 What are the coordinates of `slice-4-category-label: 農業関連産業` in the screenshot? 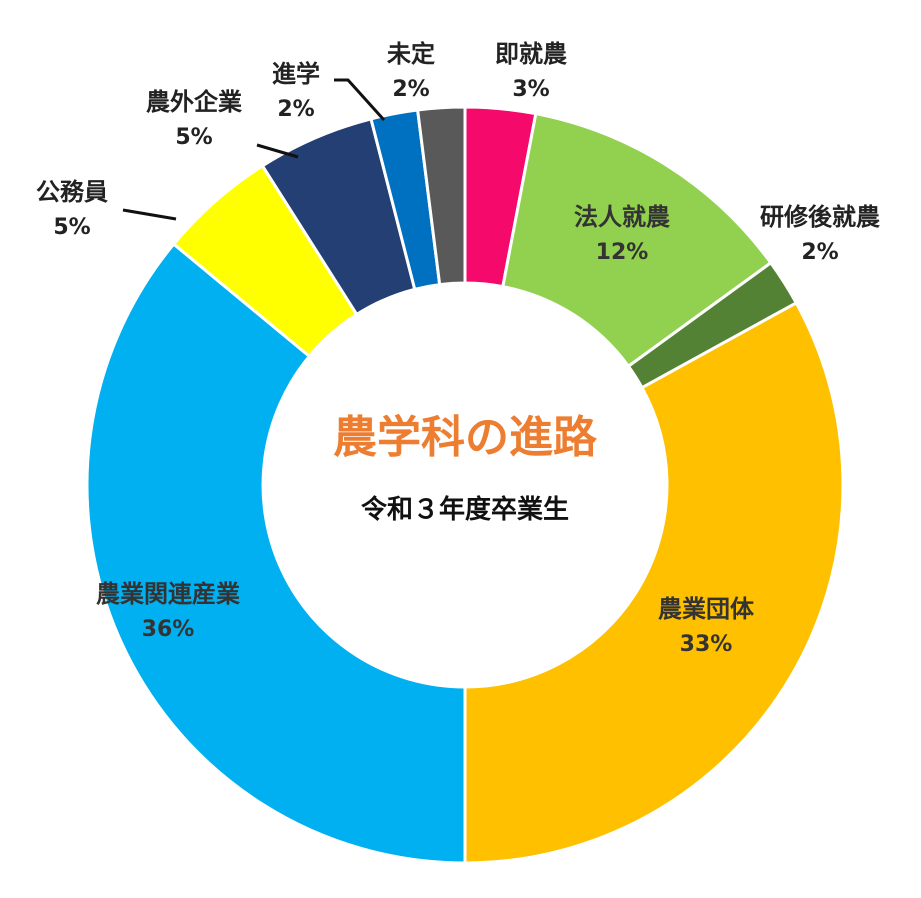 It's located at (168, 594).